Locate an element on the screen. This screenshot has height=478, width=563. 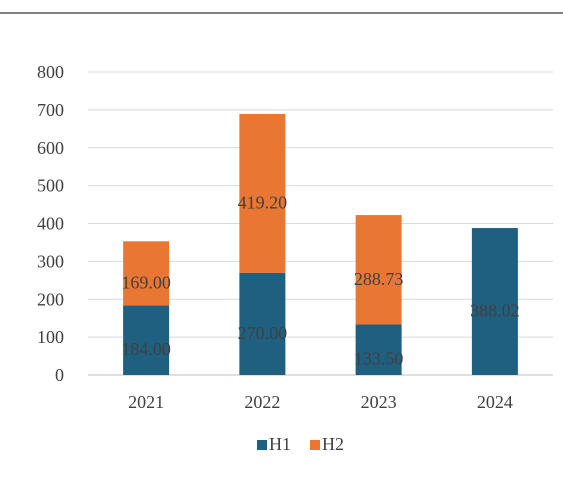
data-label: 388.02 is located at coordinates (495, 311).